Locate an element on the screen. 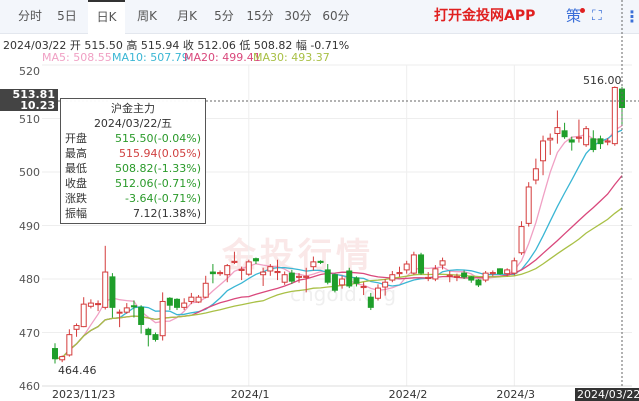  tooltip-row: 开盘 515.50(-0.04%) is located at coordinates (133, 138).